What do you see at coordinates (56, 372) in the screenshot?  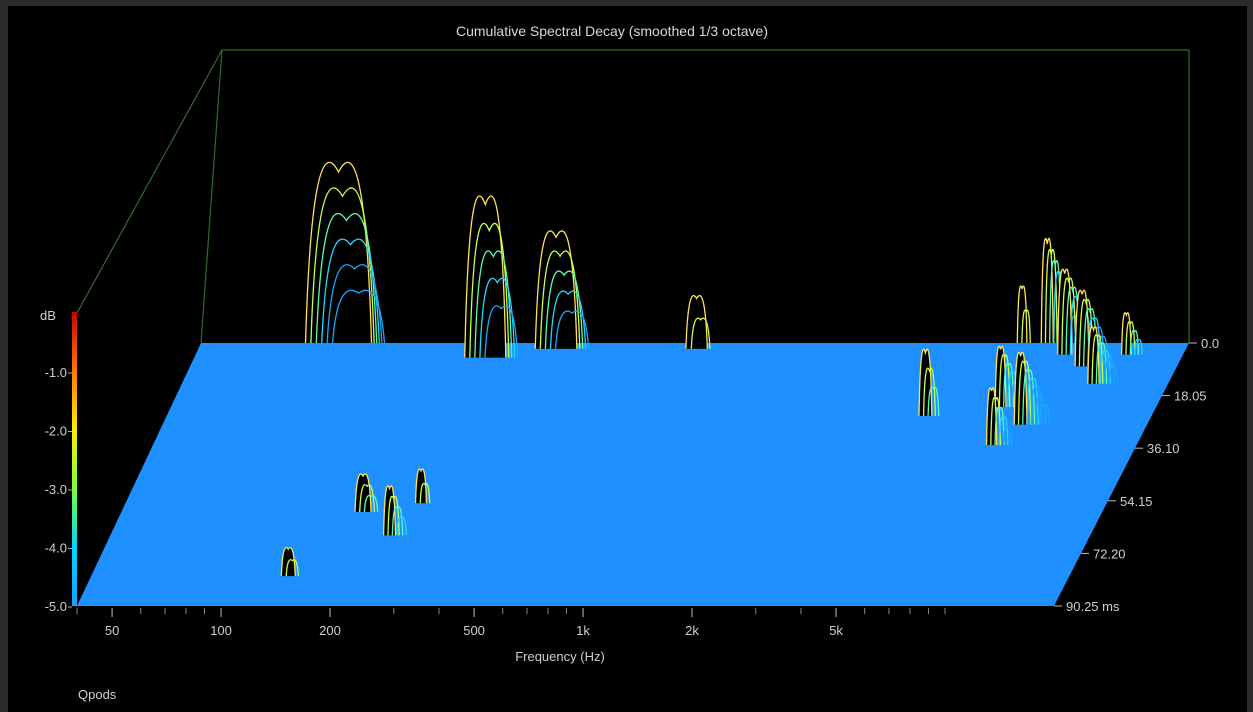 I see `db-tick-label: -1.0` at bounding box center [56, 372].